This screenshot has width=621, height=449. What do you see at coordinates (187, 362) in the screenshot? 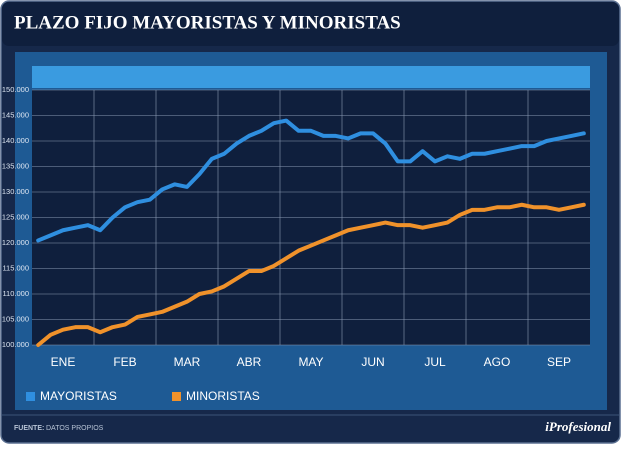
I see `x-tick-label: MAR` at bounding box center [187, 362].